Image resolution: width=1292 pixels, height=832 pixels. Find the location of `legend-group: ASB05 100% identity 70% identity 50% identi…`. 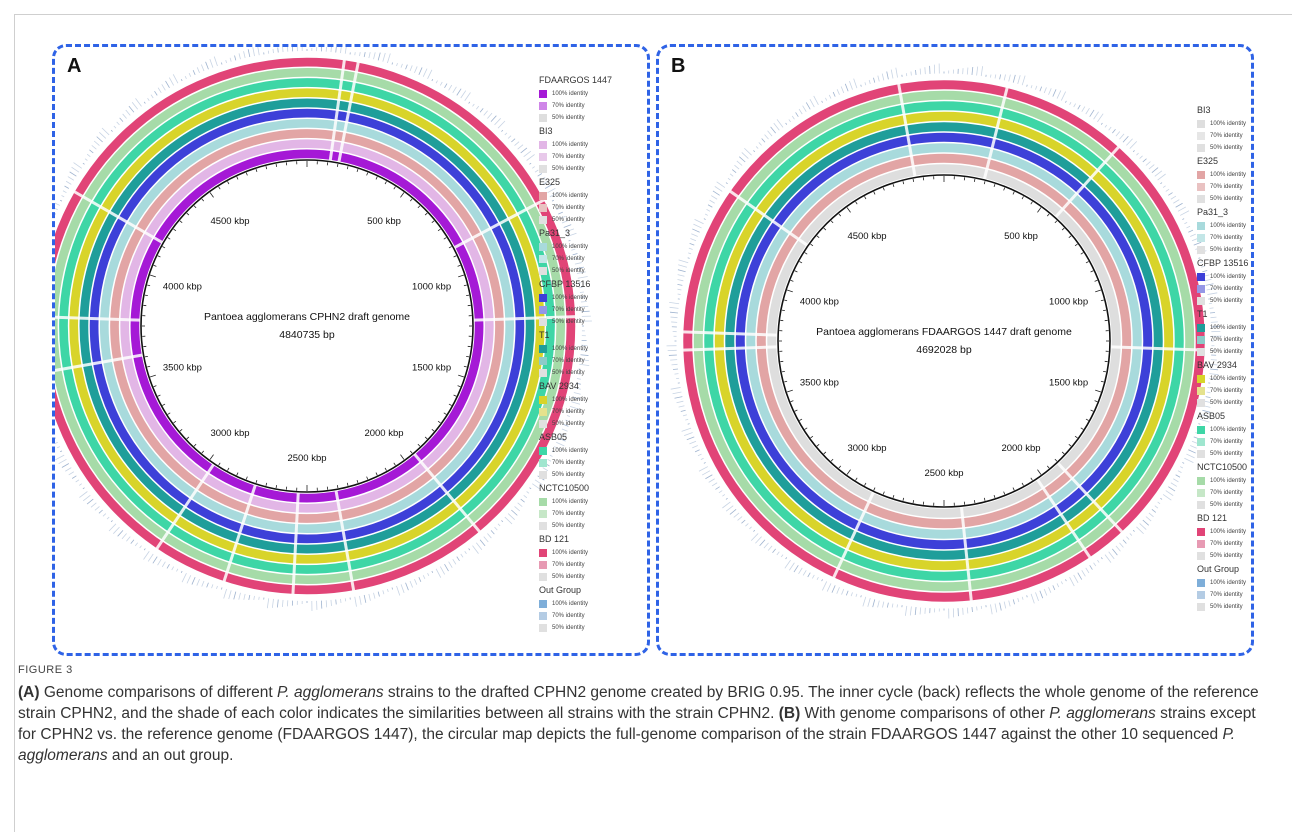

legend-group: ASB05 100% identity 70% identity 50% identi… is located at coordinates (575, 456).